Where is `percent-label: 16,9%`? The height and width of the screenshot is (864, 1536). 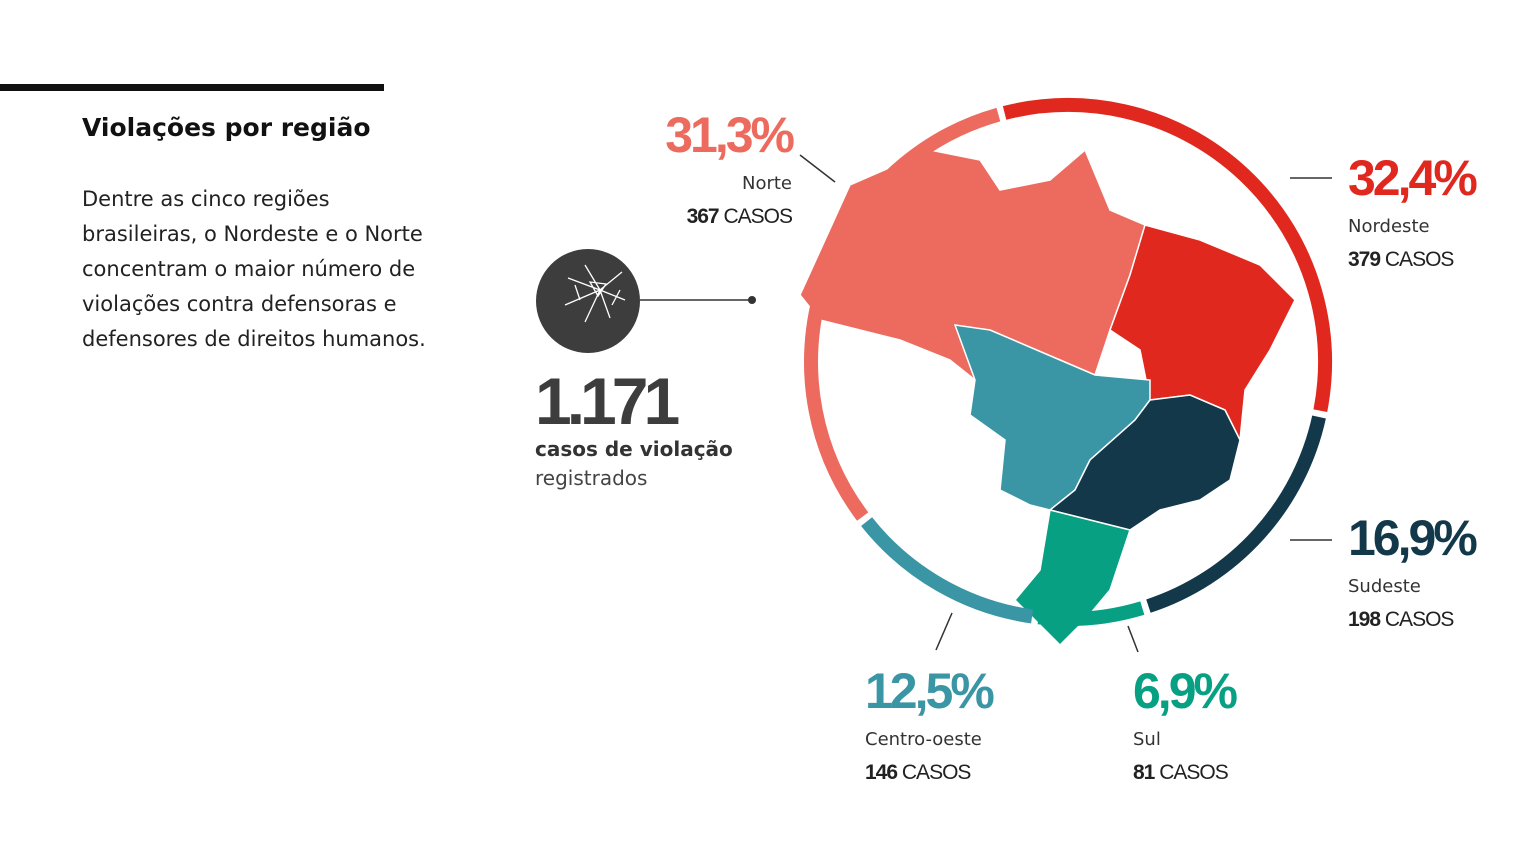
percent-label: 16,9% is located at coordinates (1412, 538).